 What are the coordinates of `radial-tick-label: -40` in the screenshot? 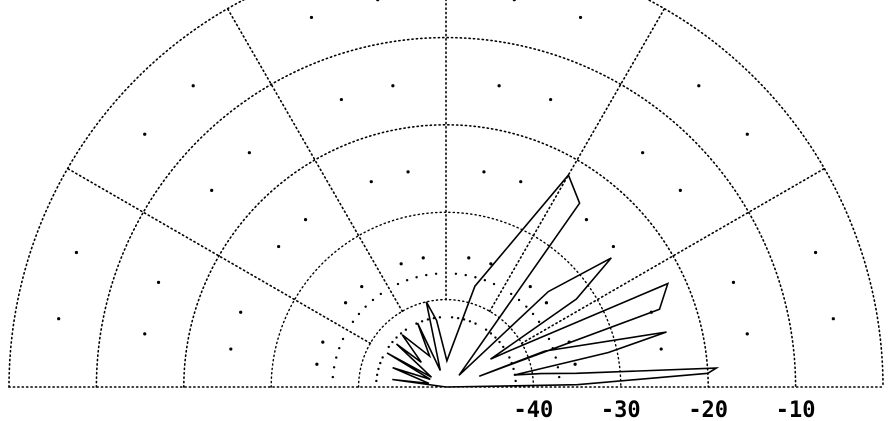 It's located at (534, 409).